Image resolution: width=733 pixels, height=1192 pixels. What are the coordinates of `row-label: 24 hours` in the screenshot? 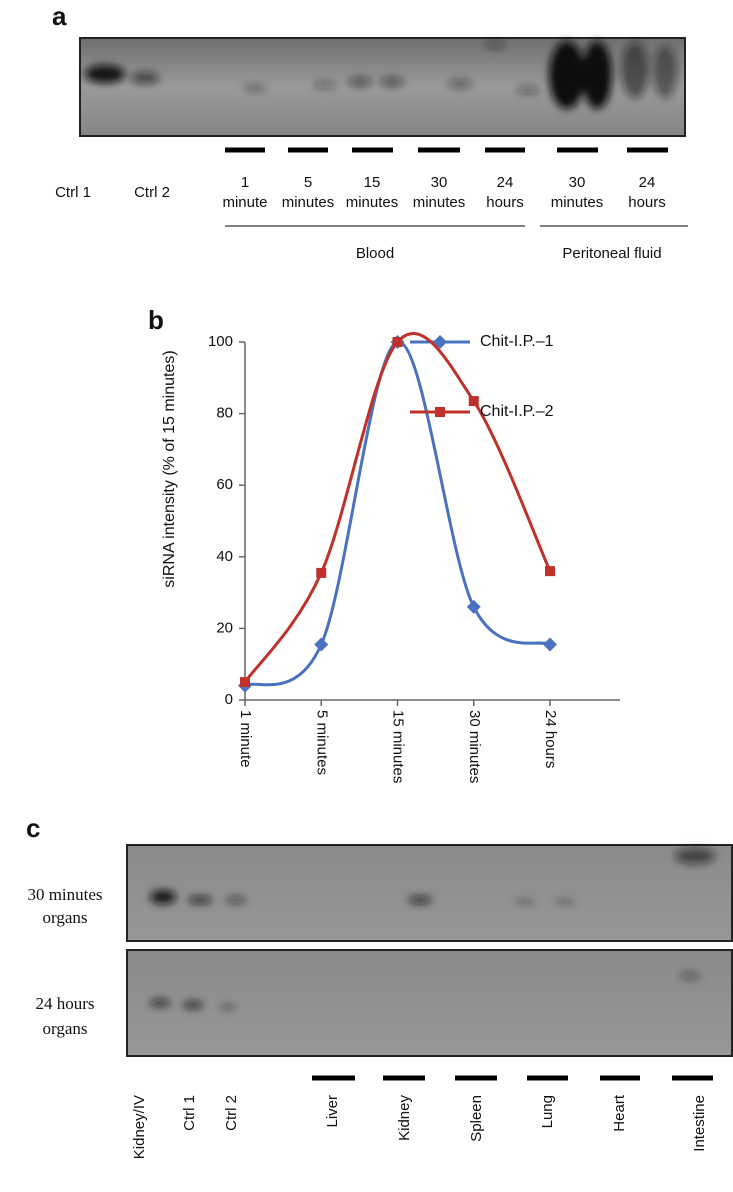 It's located at (64, 1003).